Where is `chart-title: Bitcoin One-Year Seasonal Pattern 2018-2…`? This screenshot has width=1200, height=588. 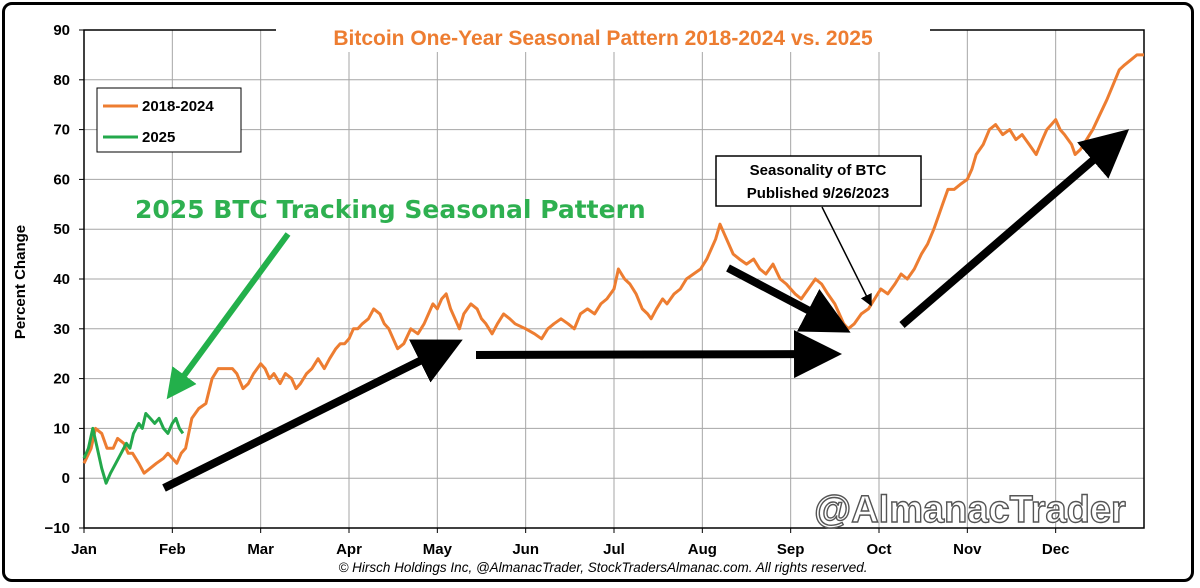
chart-title: Bitcoin One-Year Seasonal Pattern 2018-2… is located at coordinates (603, 38).